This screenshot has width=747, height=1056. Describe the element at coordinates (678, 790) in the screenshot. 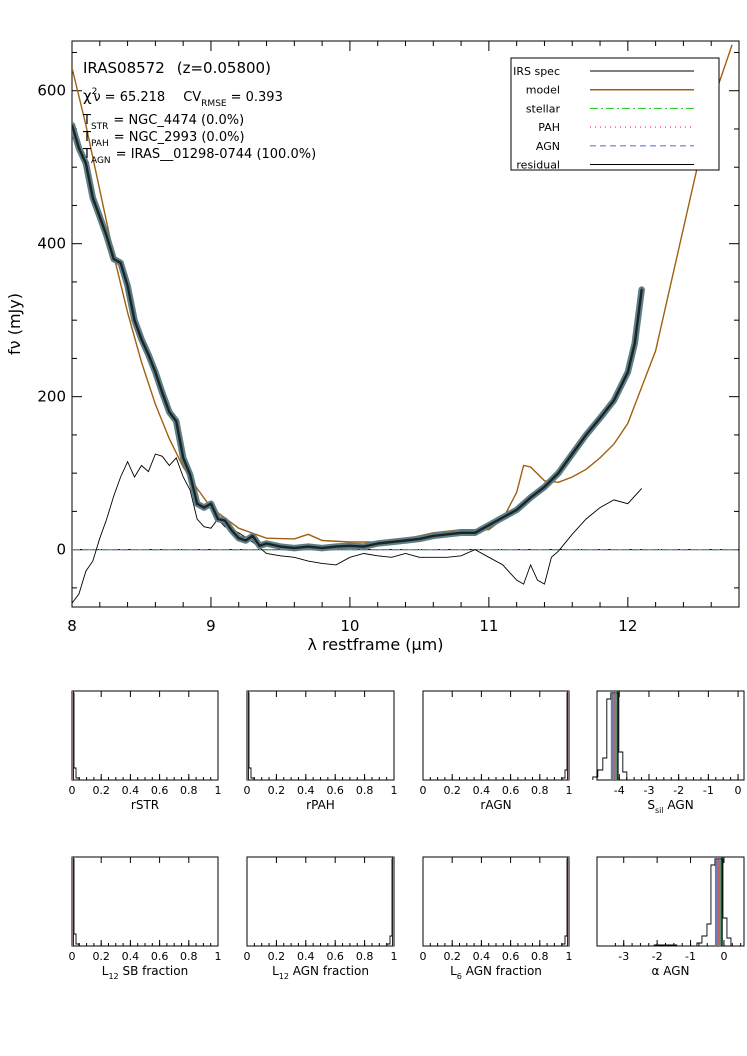

I see `hist-tick-label: -2` at that location.